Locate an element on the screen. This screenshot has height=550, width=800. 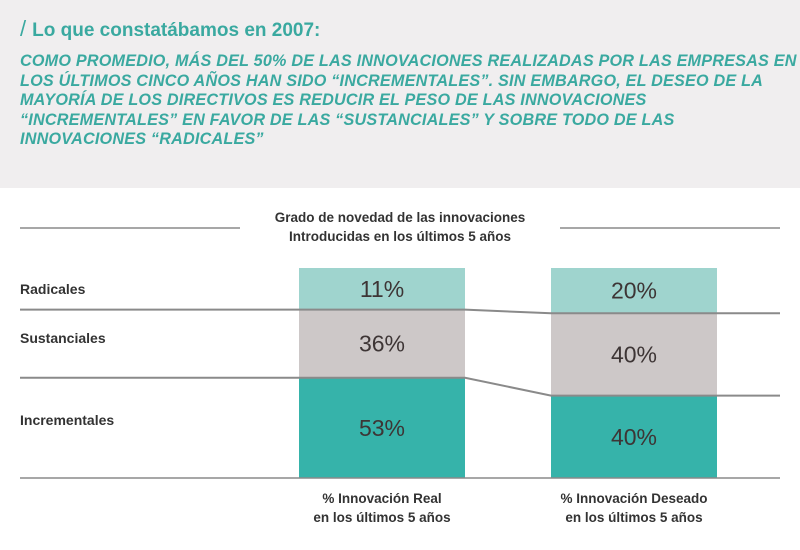
legend-radicales: Radicales is located at coordinates (53, 289).